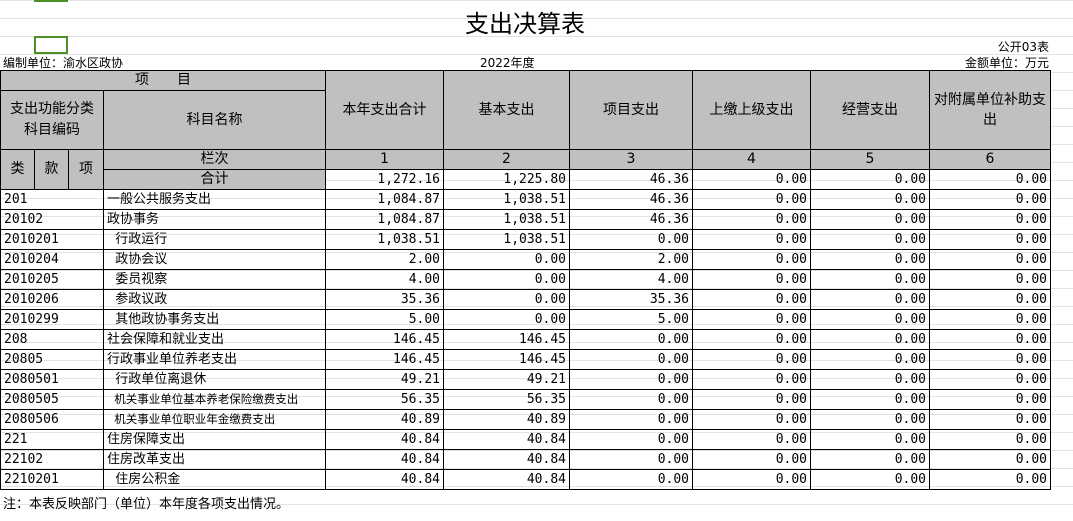 The width and height of the screenshot is (1073, 521). I want to click on code-cell: 20805, so click(52, 359).